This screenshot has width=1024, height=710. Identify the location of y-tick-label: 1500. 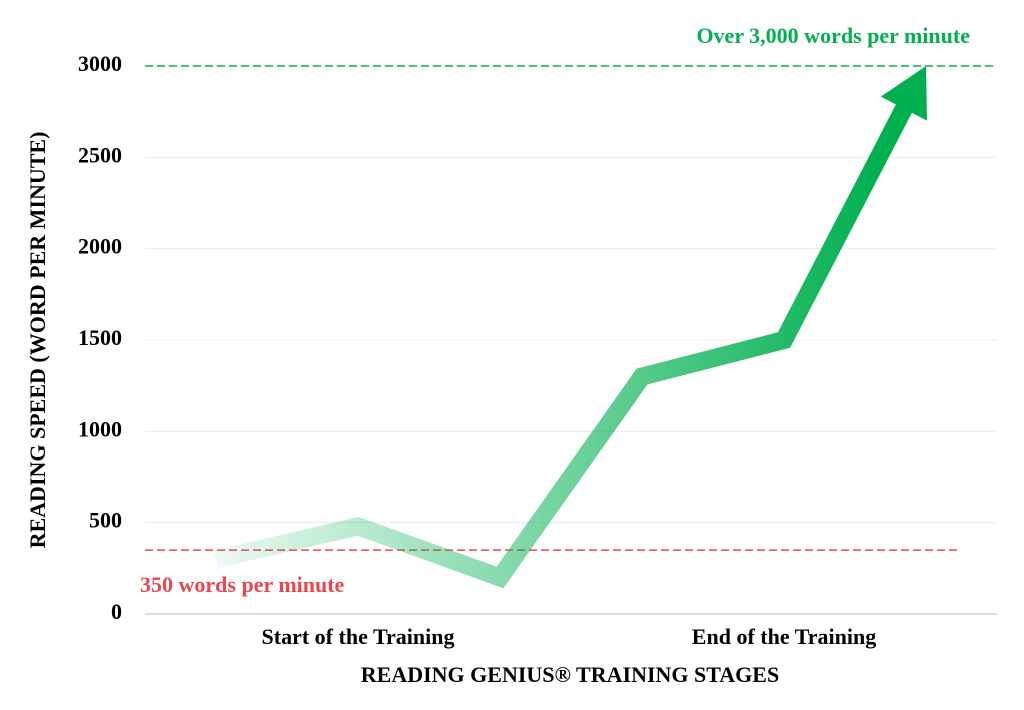
(100, 337).